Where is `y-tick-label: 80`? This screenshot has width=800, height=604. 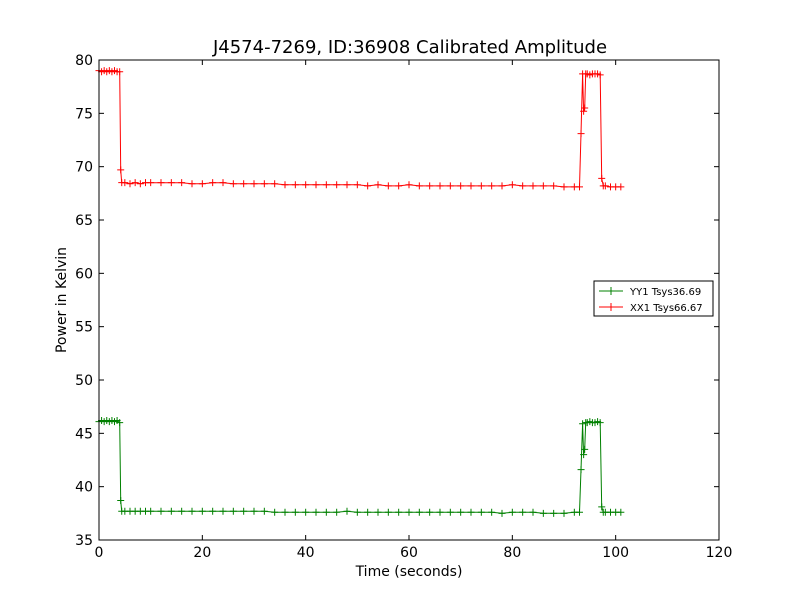
y-tick-label: 80 is located at coordinates (84, 61).